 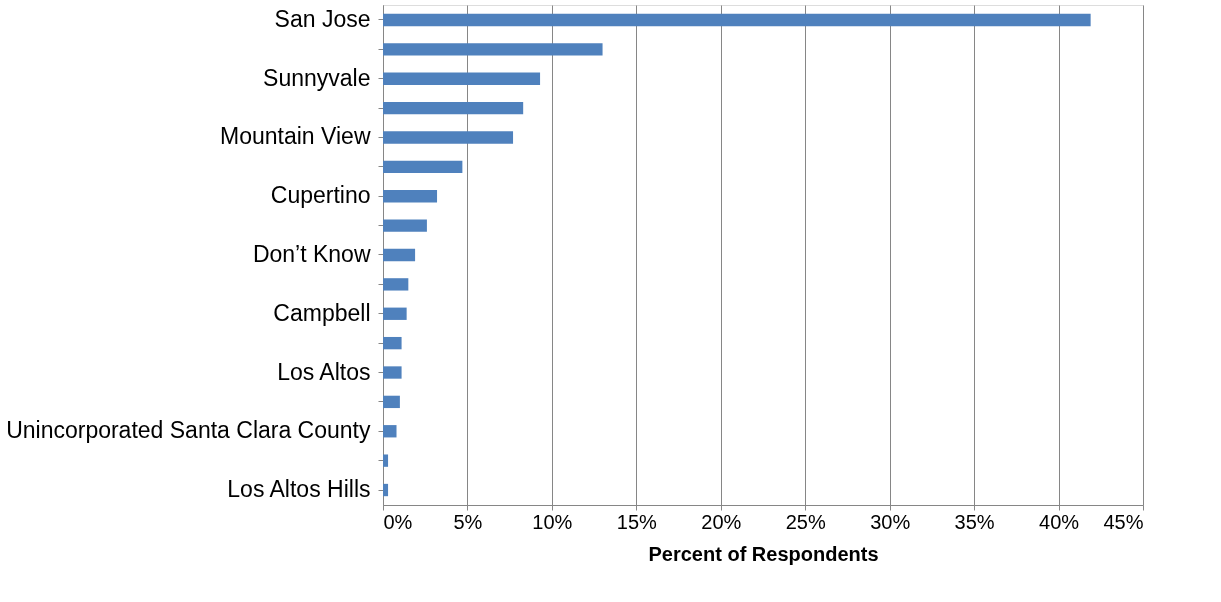 I want to click on y-tick-label: Sunnyvale, so click(x=317, y=77).